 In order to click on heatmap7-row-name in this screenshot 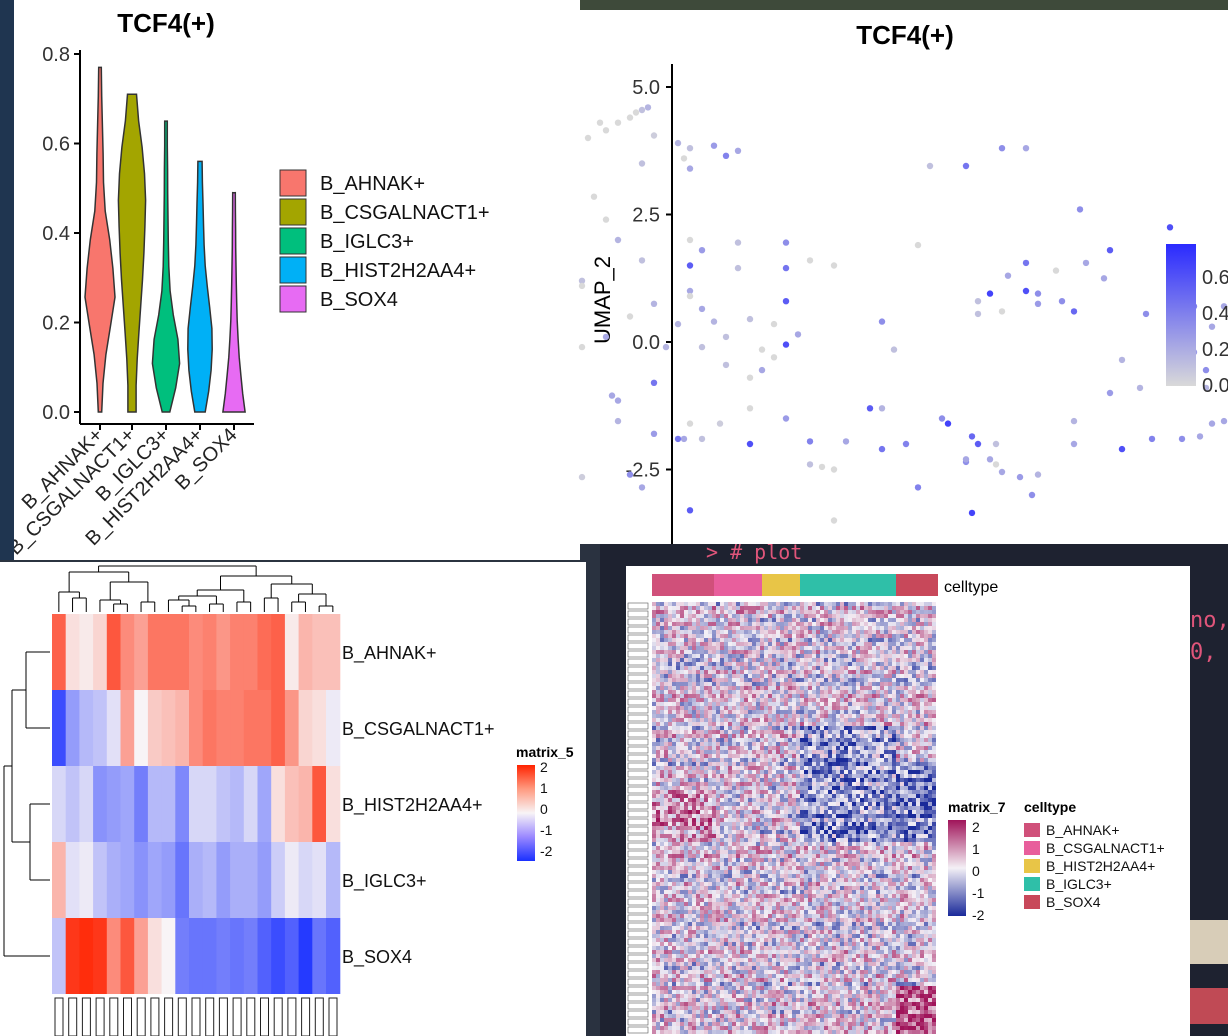, I will do `click(638, 910)`.